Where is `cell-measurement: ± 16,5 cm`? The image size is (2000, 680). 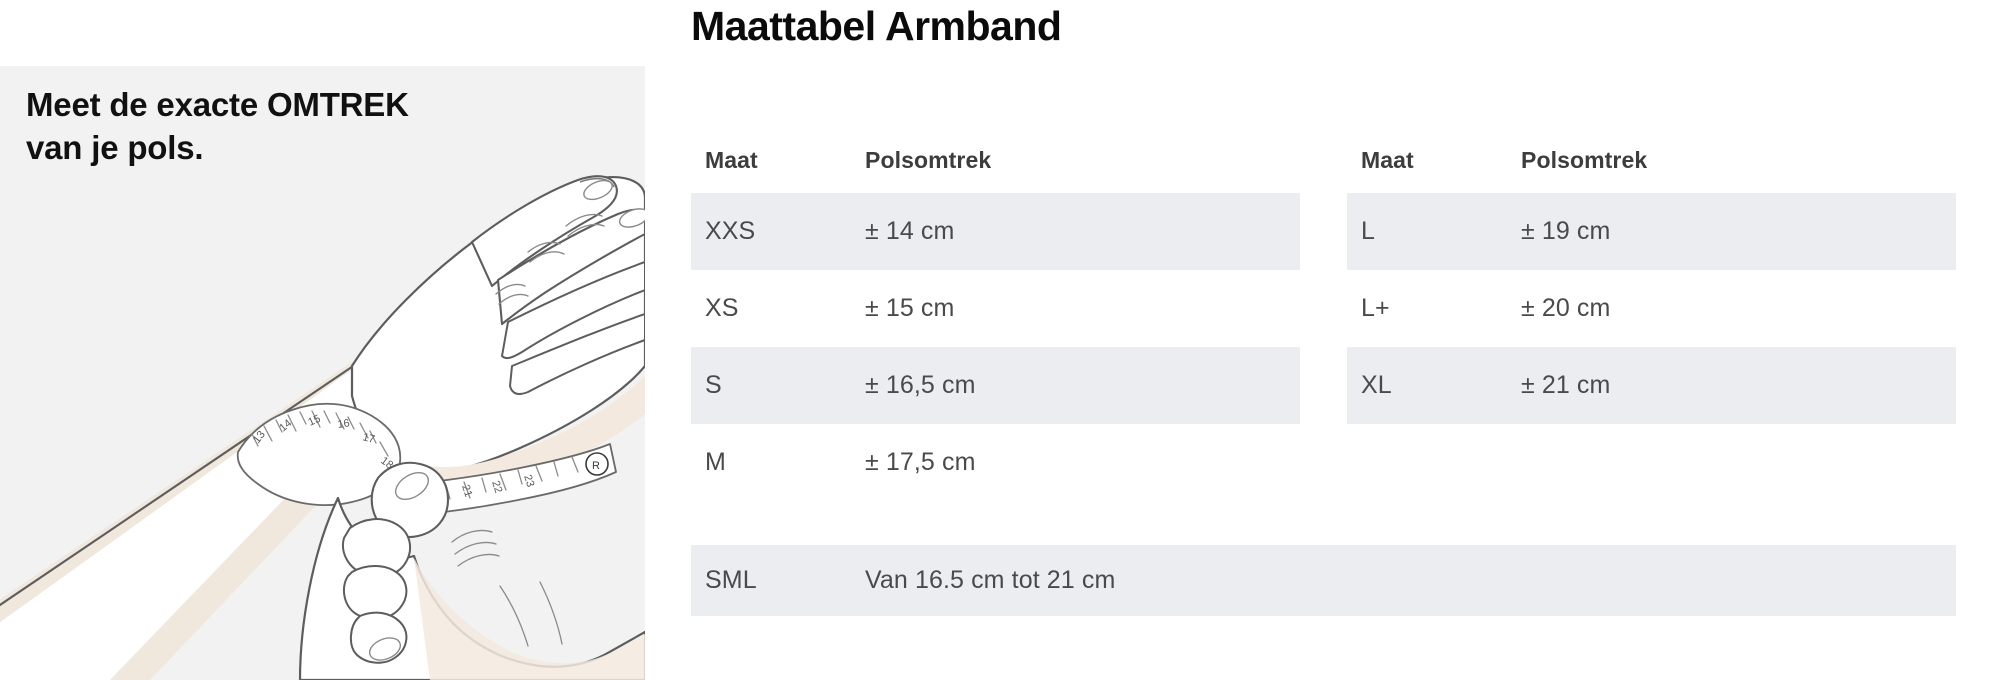 cell-measurement: ± 16,5 cm is located at coordinates (1075, 385).